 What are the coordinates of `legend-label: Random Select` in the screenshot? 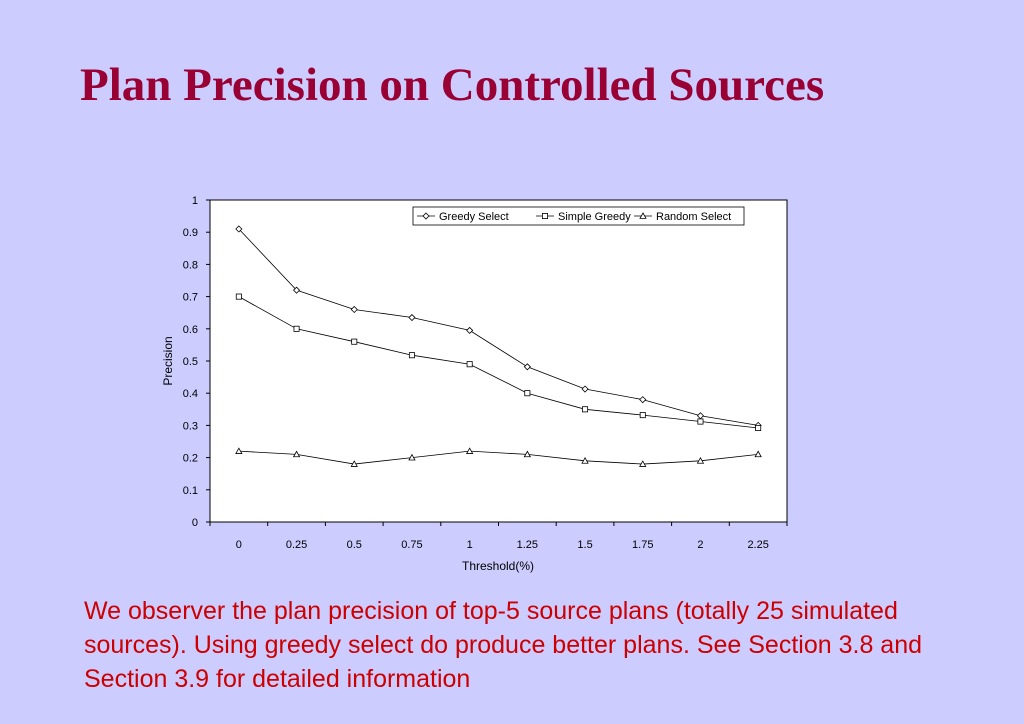 It's located at (693, 217).